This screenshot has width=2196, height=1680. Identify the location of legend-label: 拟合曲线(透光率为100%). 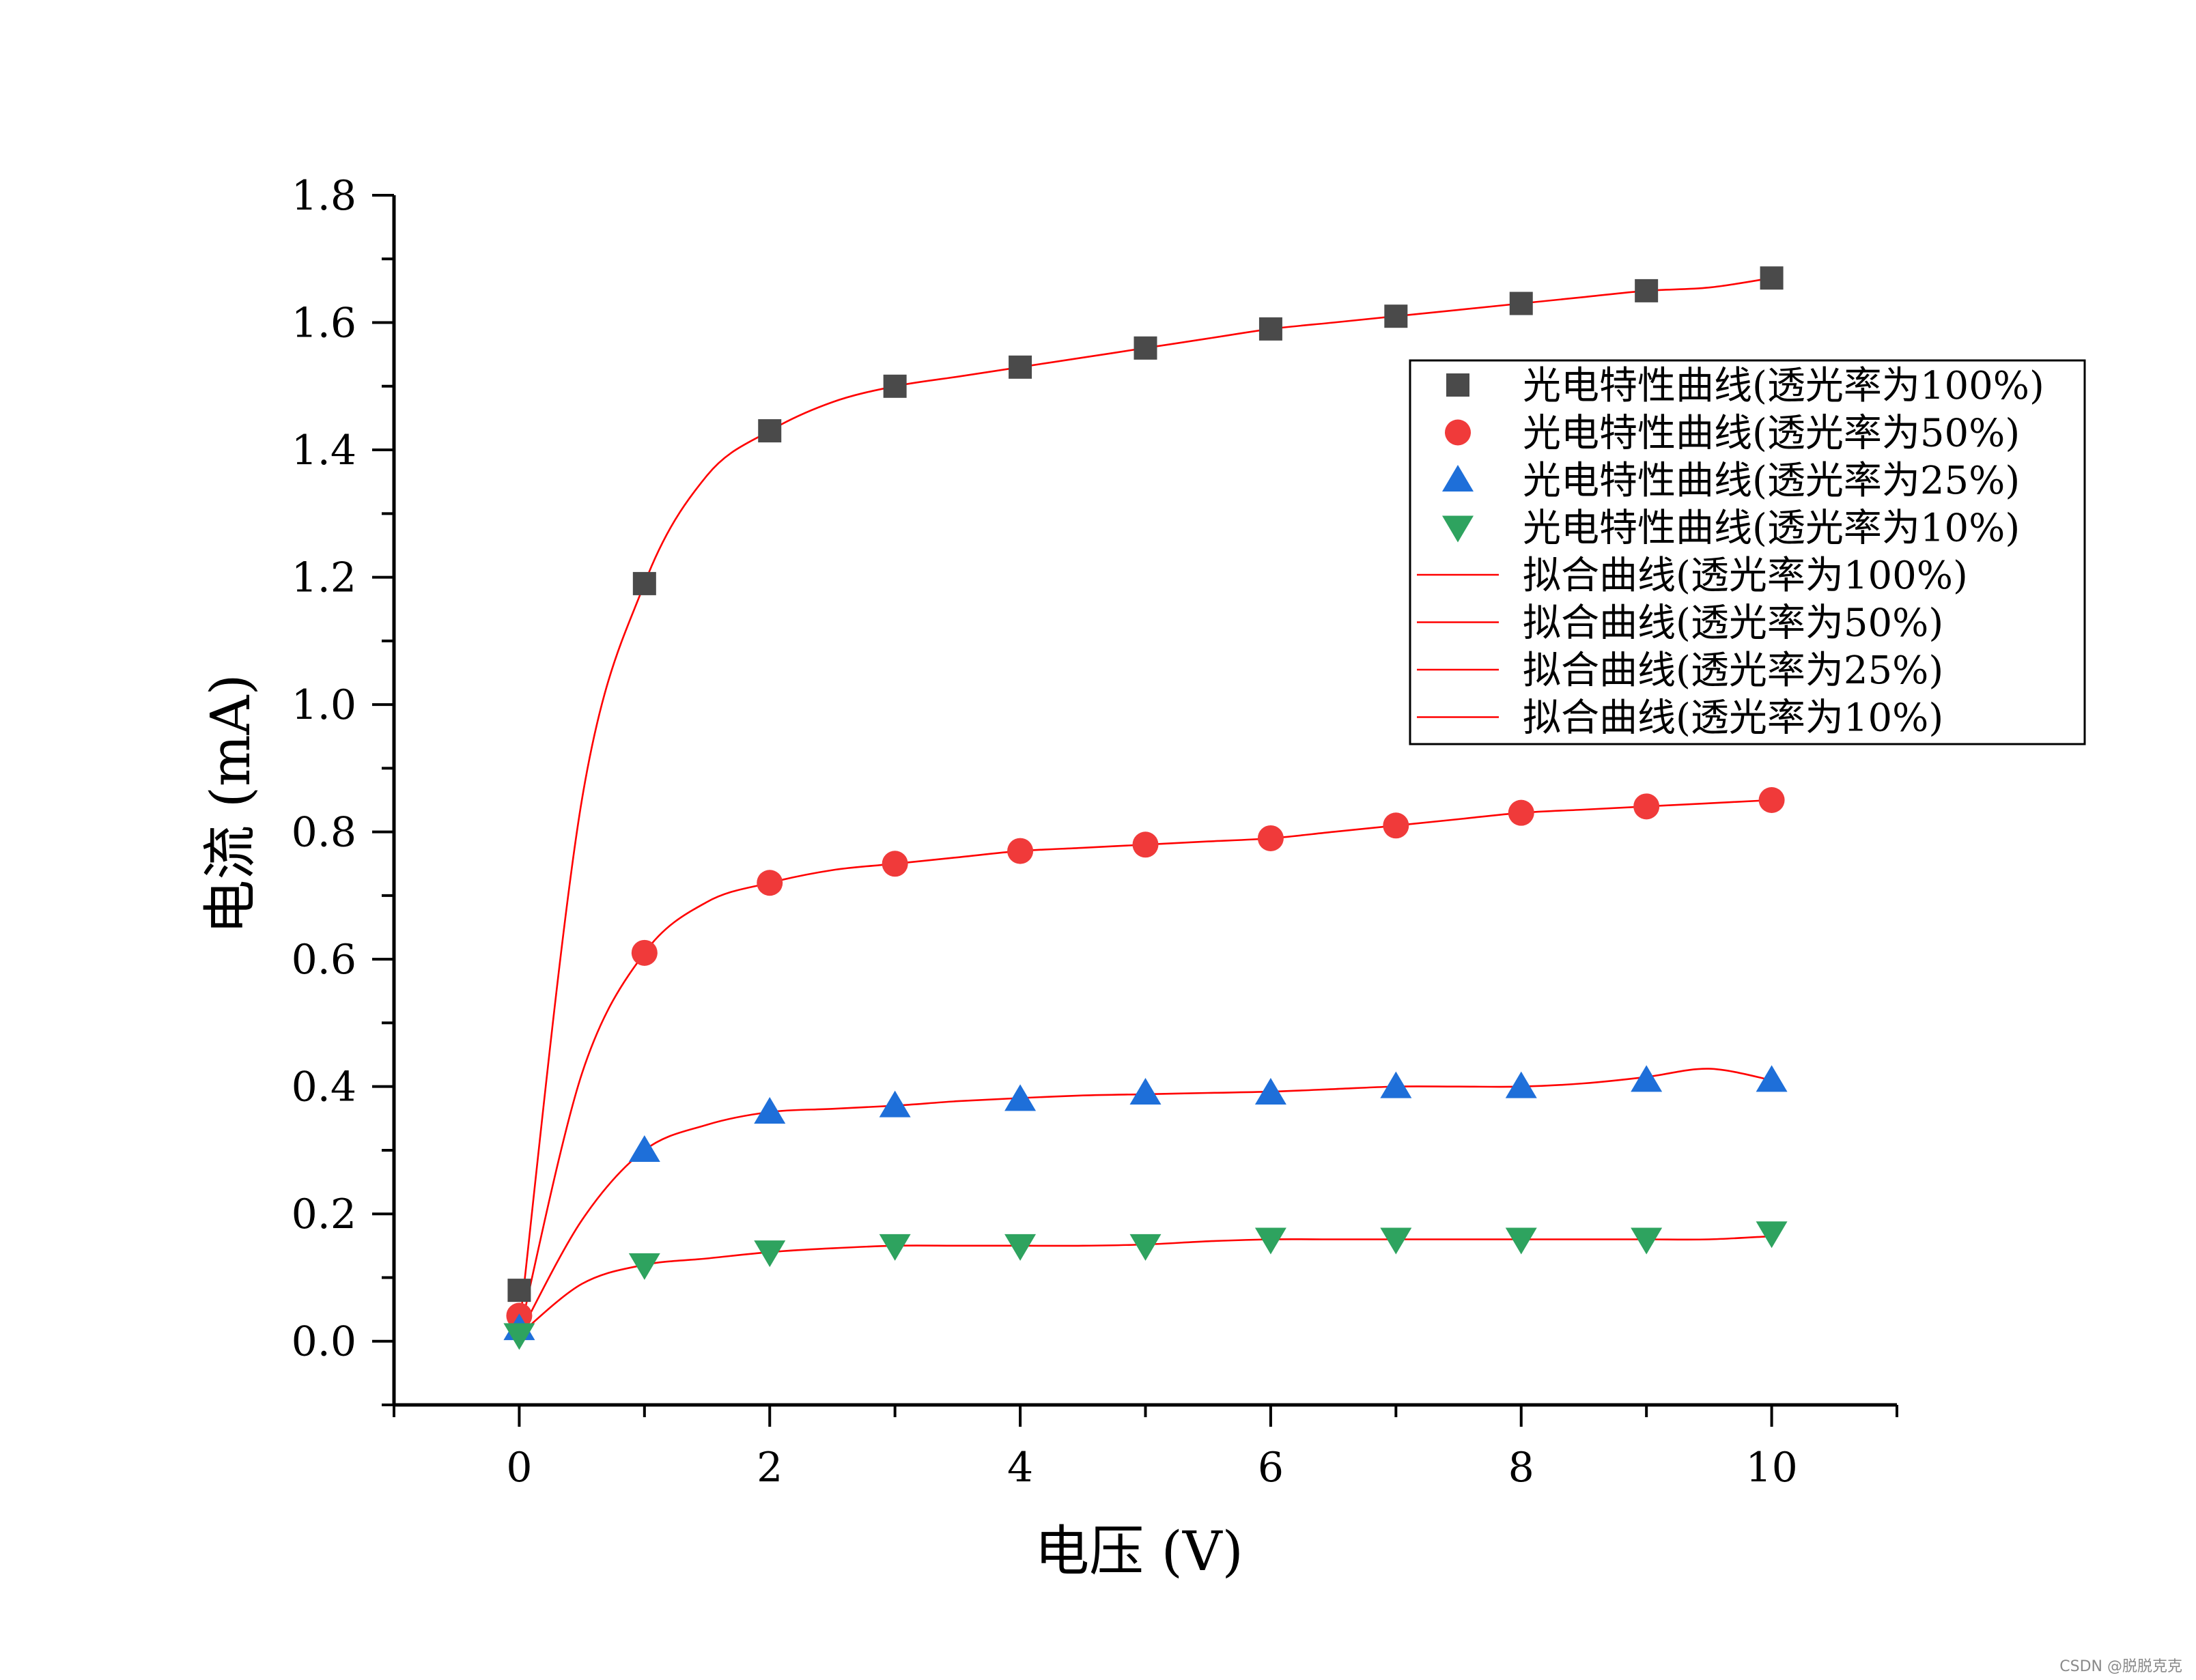
(1746, 576).